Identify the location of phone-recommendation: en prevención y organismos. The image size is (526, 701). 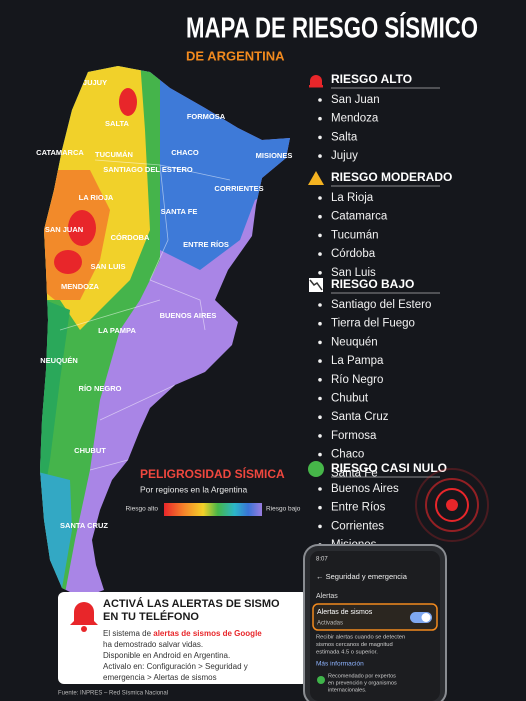
(362, 683).